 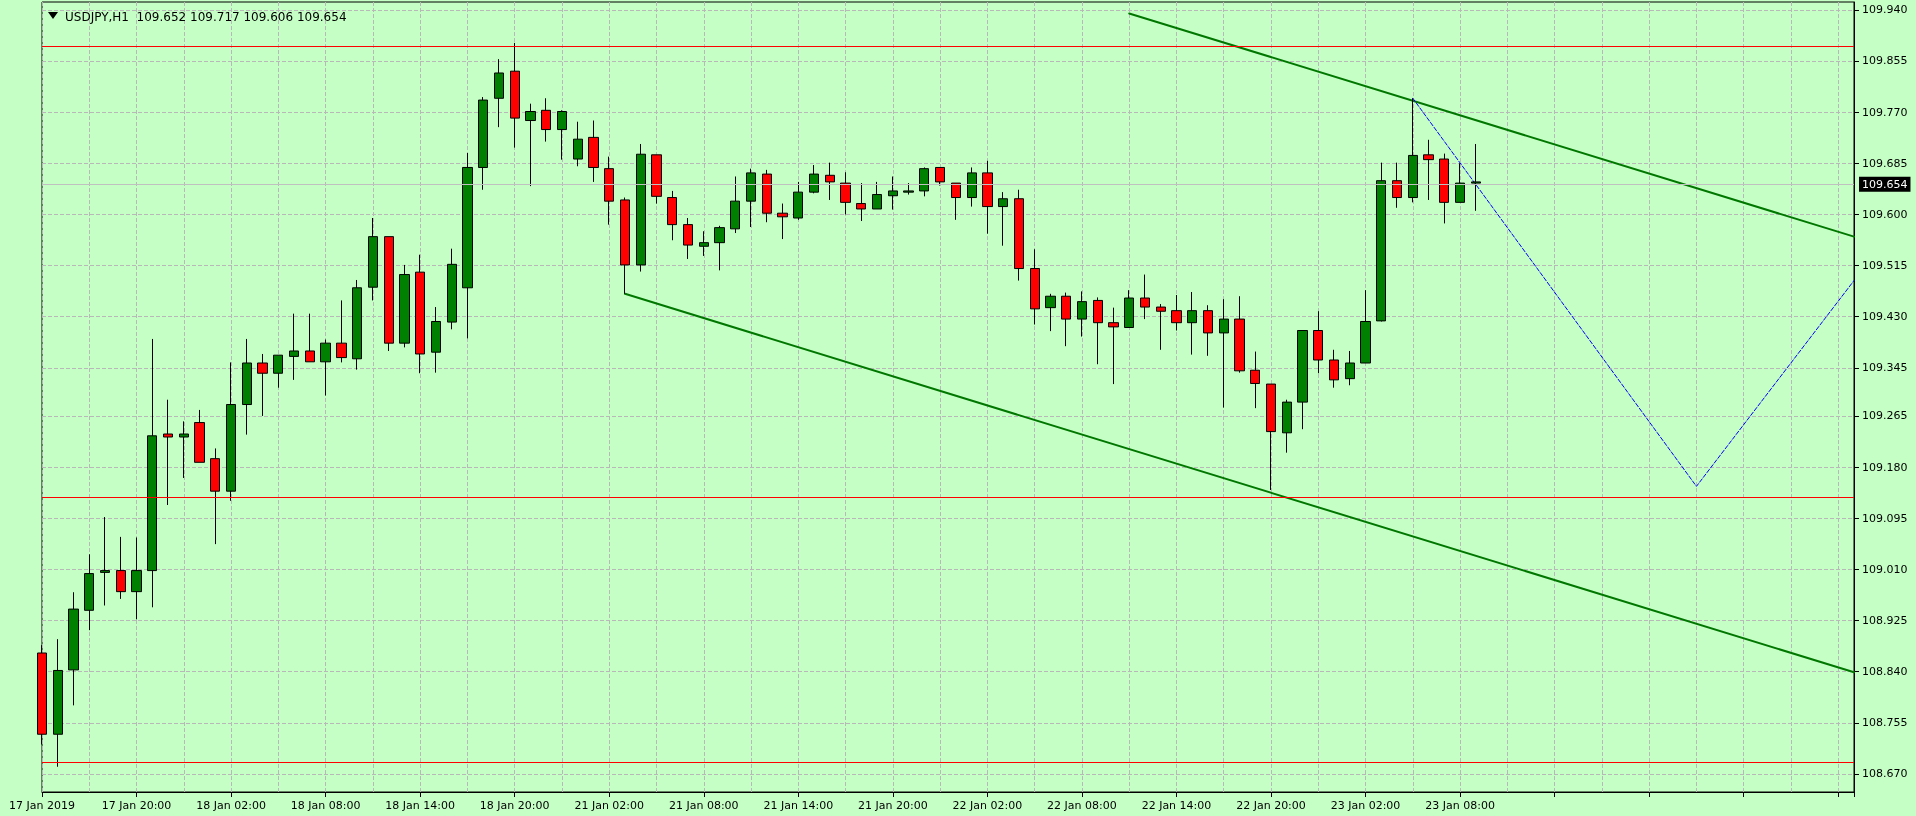 I want to click on y-tick-label: 109.265, so click(x=1885, y=416).